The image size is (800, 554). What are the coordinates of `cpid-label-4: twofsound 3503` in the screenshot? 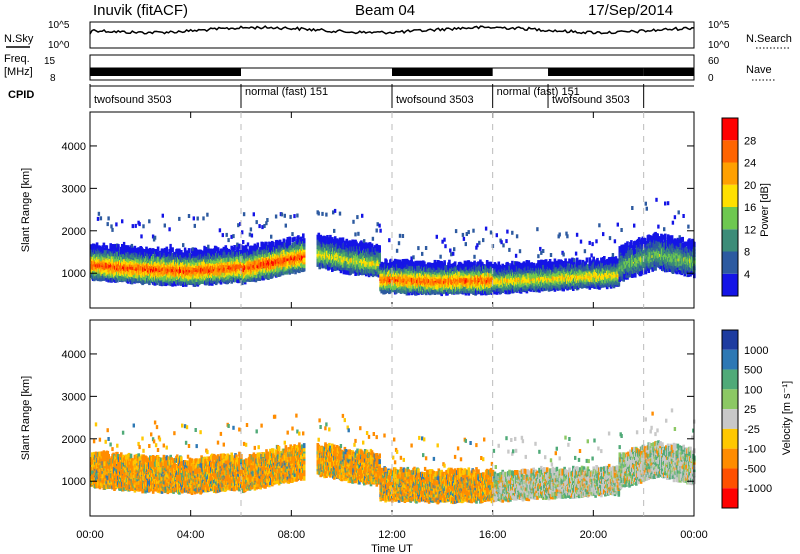 It's located at (591, 100).